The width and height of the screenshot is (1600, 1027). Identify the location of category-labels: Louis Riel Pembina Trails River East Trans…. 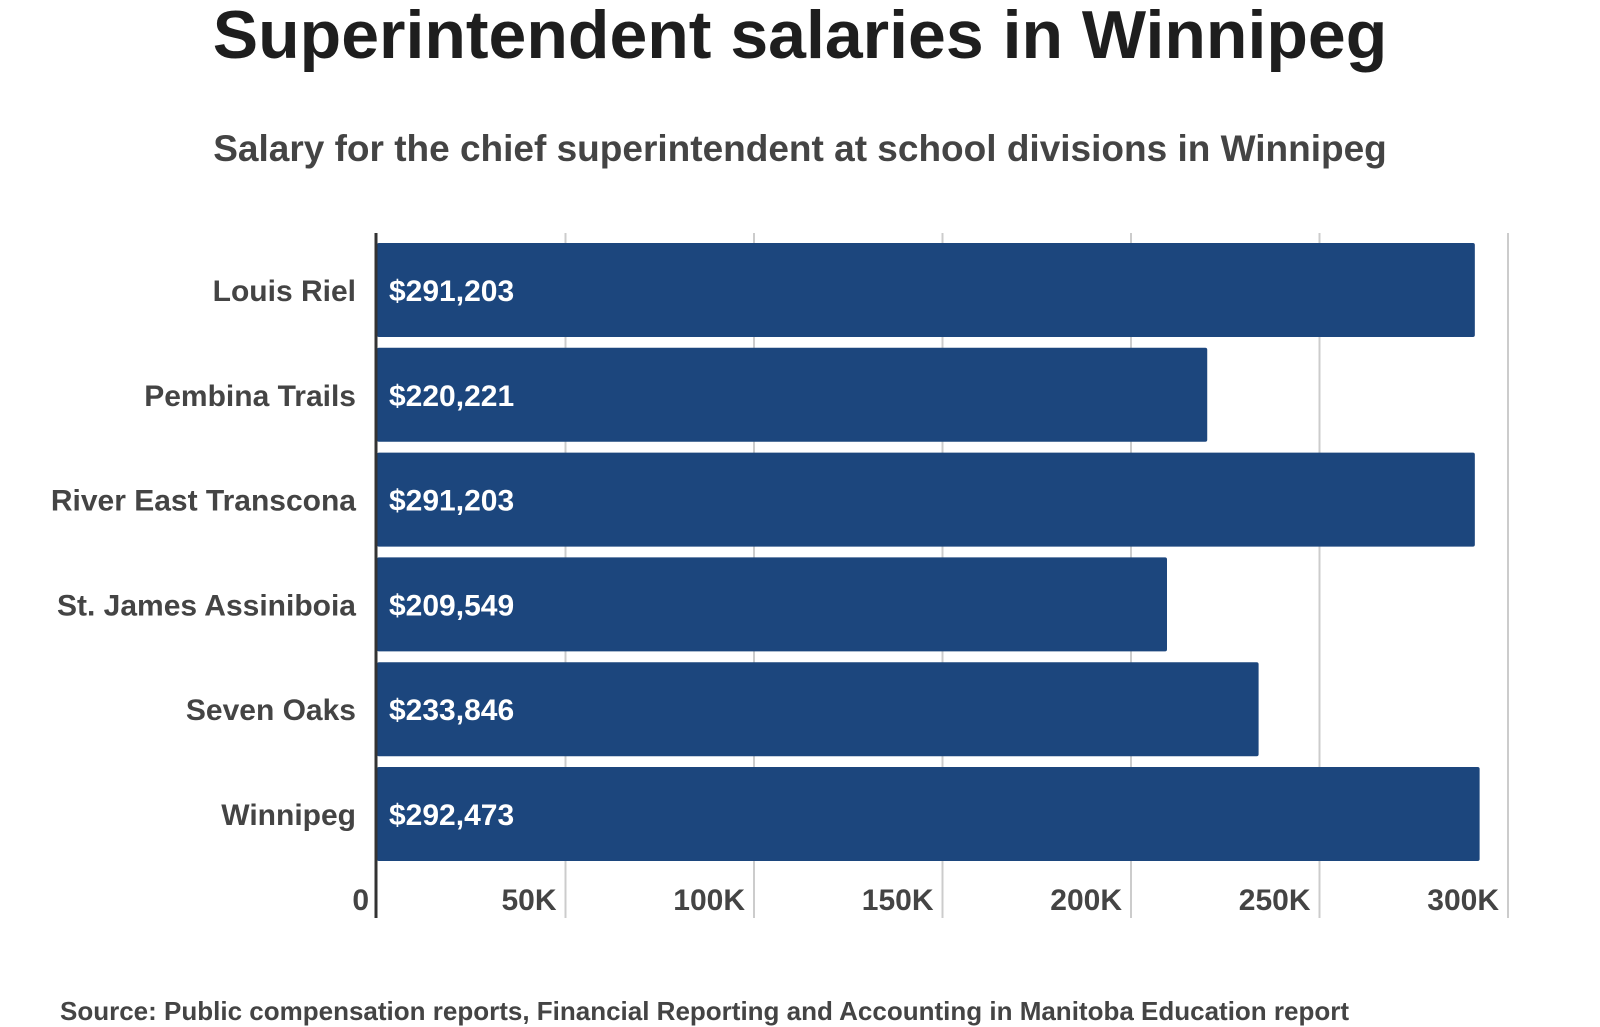
(203, 553).